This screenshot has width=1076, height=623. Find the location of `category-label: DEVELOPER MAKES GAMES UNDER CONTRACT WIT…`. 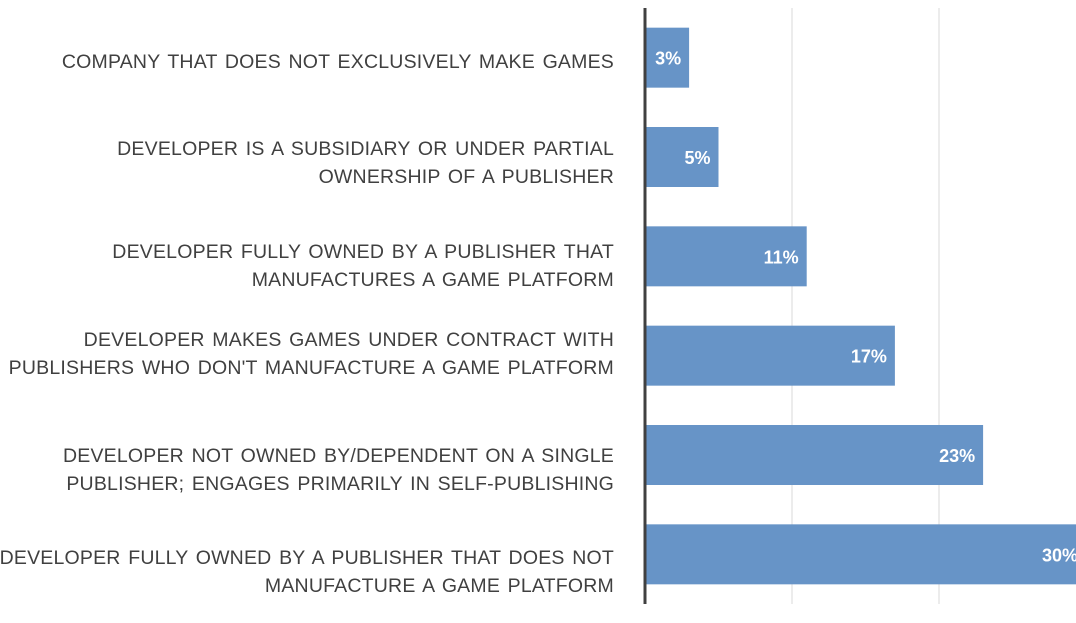

category-label: DEVELOPER MAKES GAMES UNDER CONTRACT WIT… is located at coordinates (311, 354).